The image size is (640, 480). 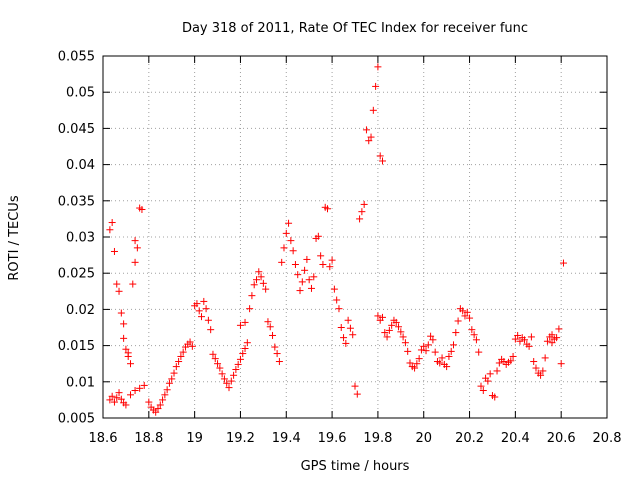 I want to click on x-tick-label: 20.8, so click(x=607, y=438).